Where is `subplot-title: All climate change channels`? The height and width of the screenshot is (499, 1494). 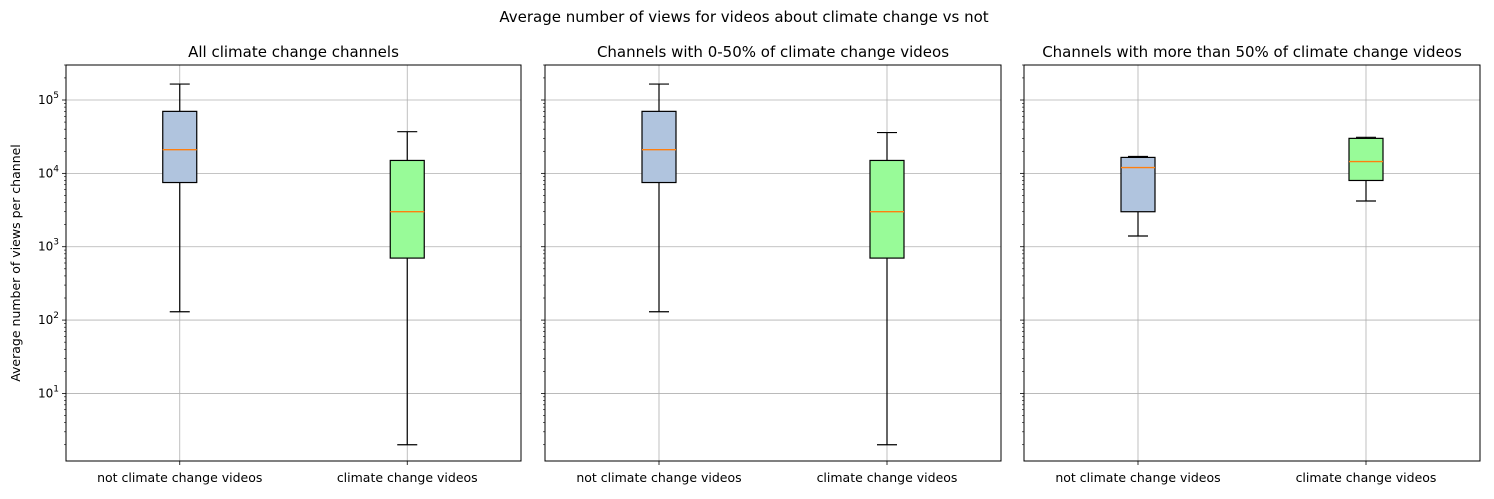 subplot-title: All climate change channels is located at coordinates (293, 52).